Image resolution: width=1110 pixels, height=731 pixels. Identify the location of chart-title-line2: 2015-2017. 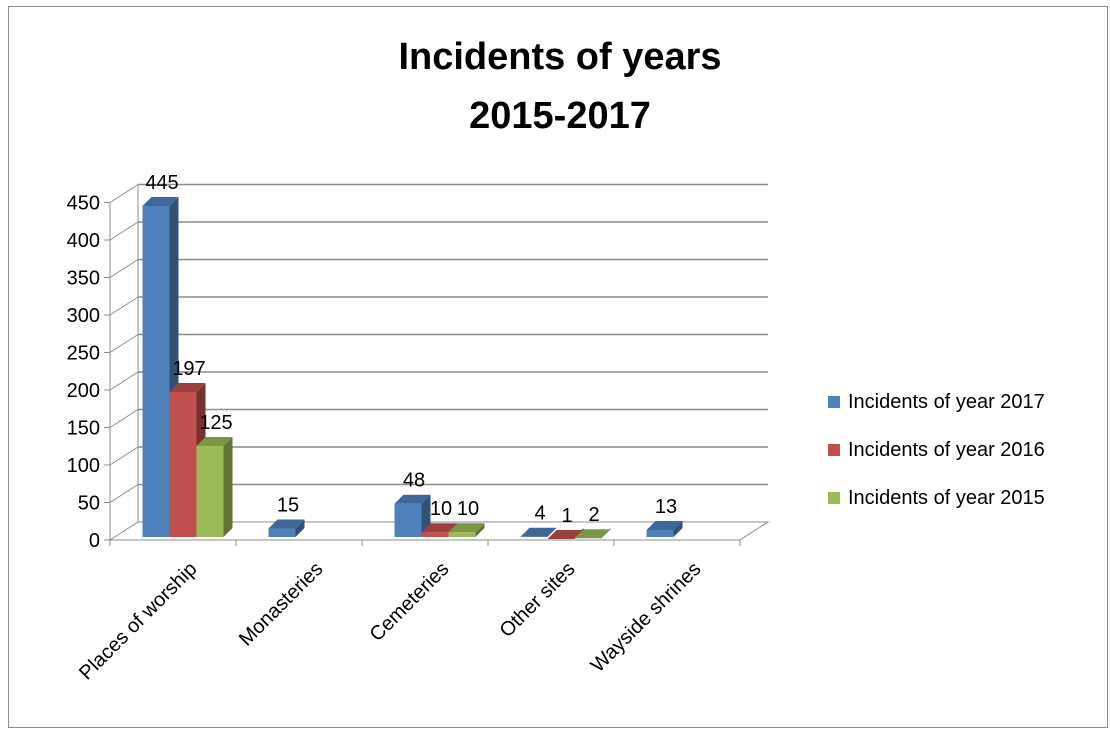
(560, 116).